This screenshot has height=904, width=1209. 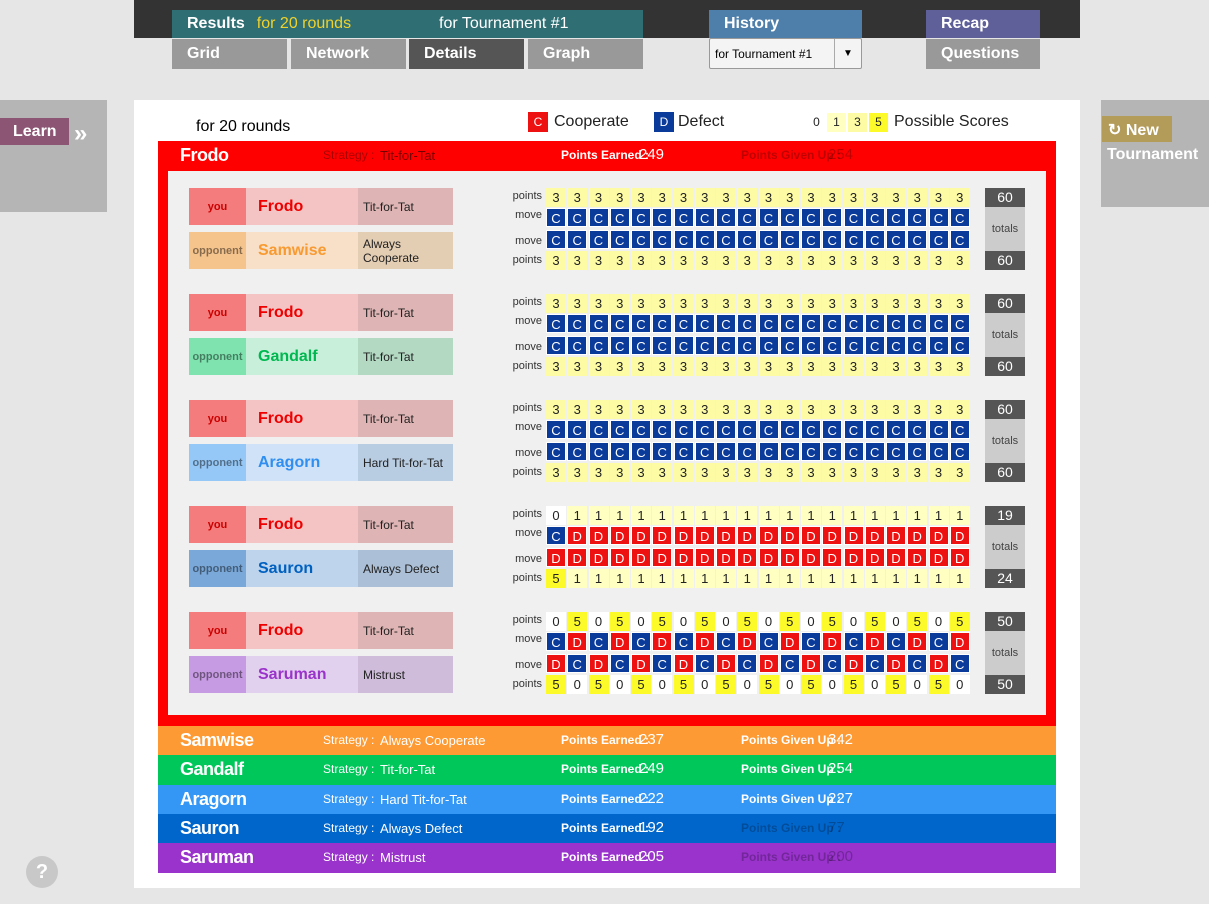 What do you see at coordinates (847, 53) in the screenshot?
I see `dropdown-arrow-icon: ▼` at bounding box center [847, 53].